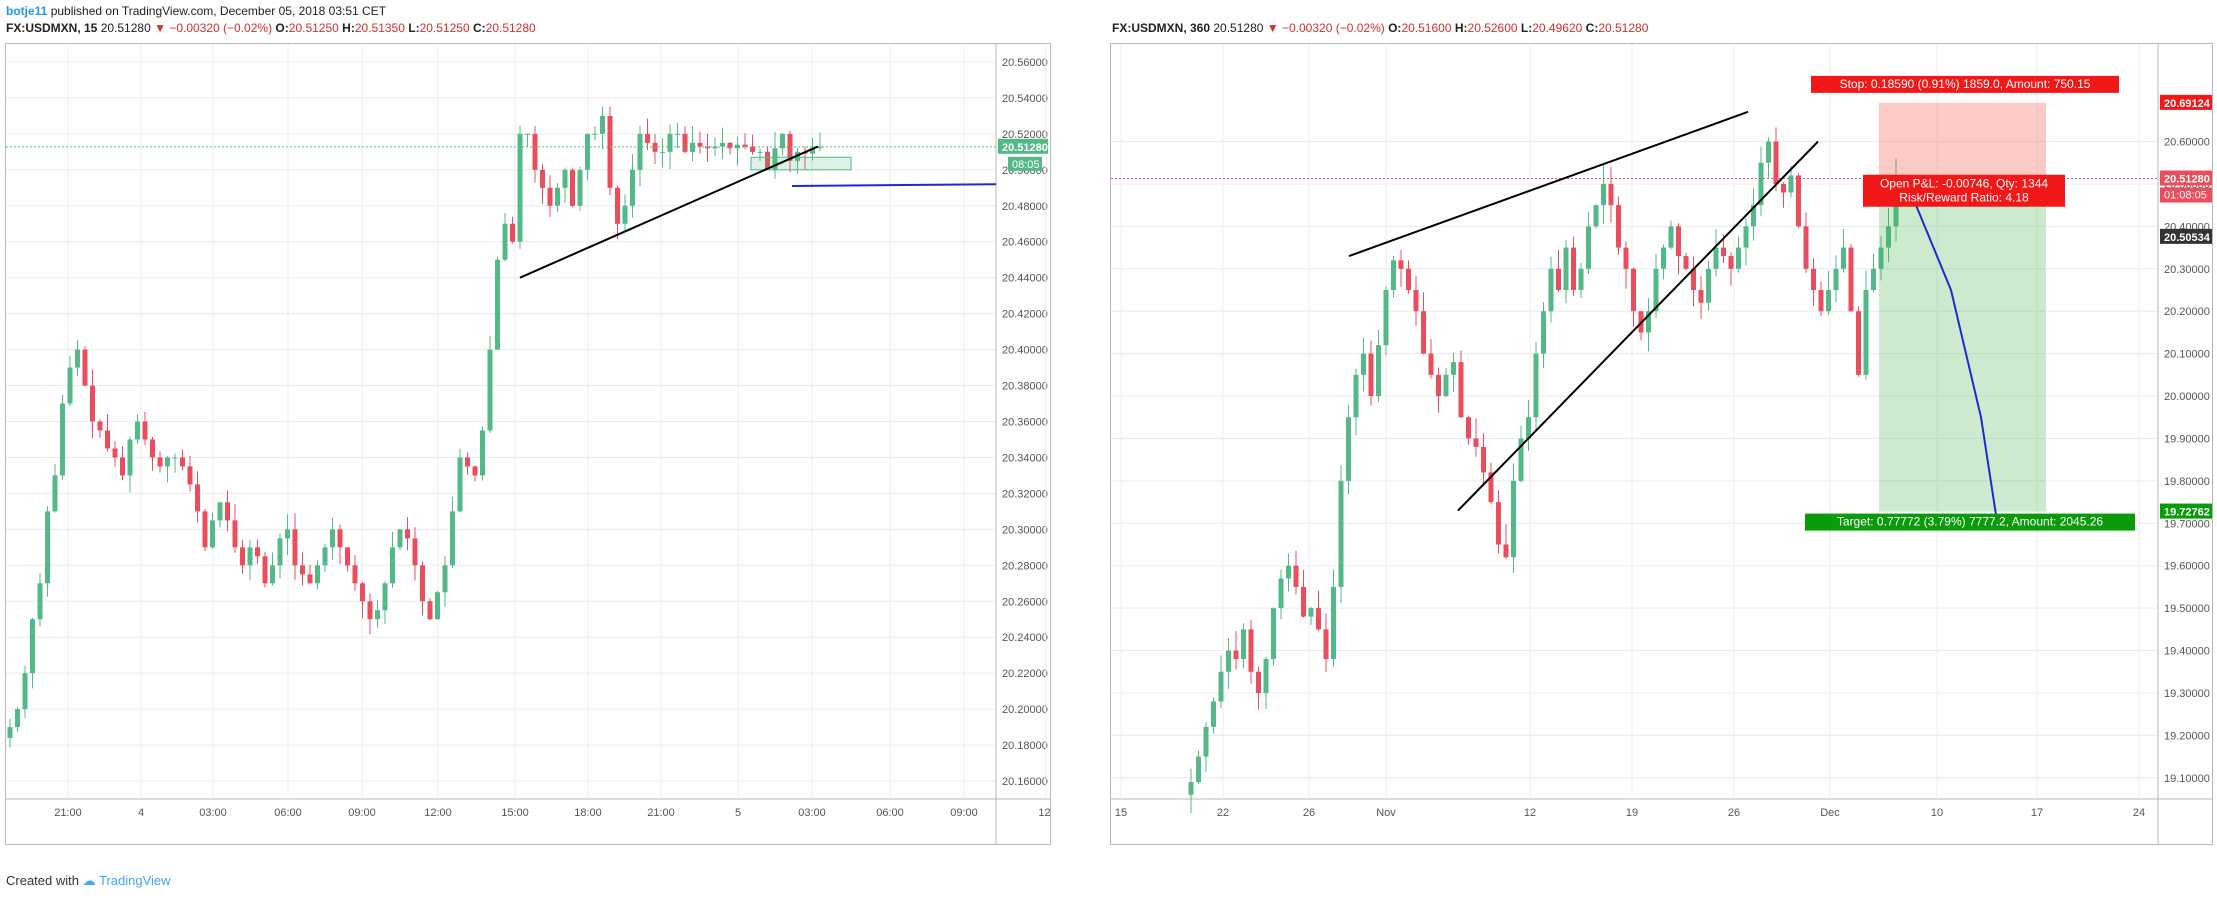 This screenshot has width=2217, height=899. Describe the element at coordinates (1238, 28) in the screenshot. I see `right-last: 20.51280` at that location.